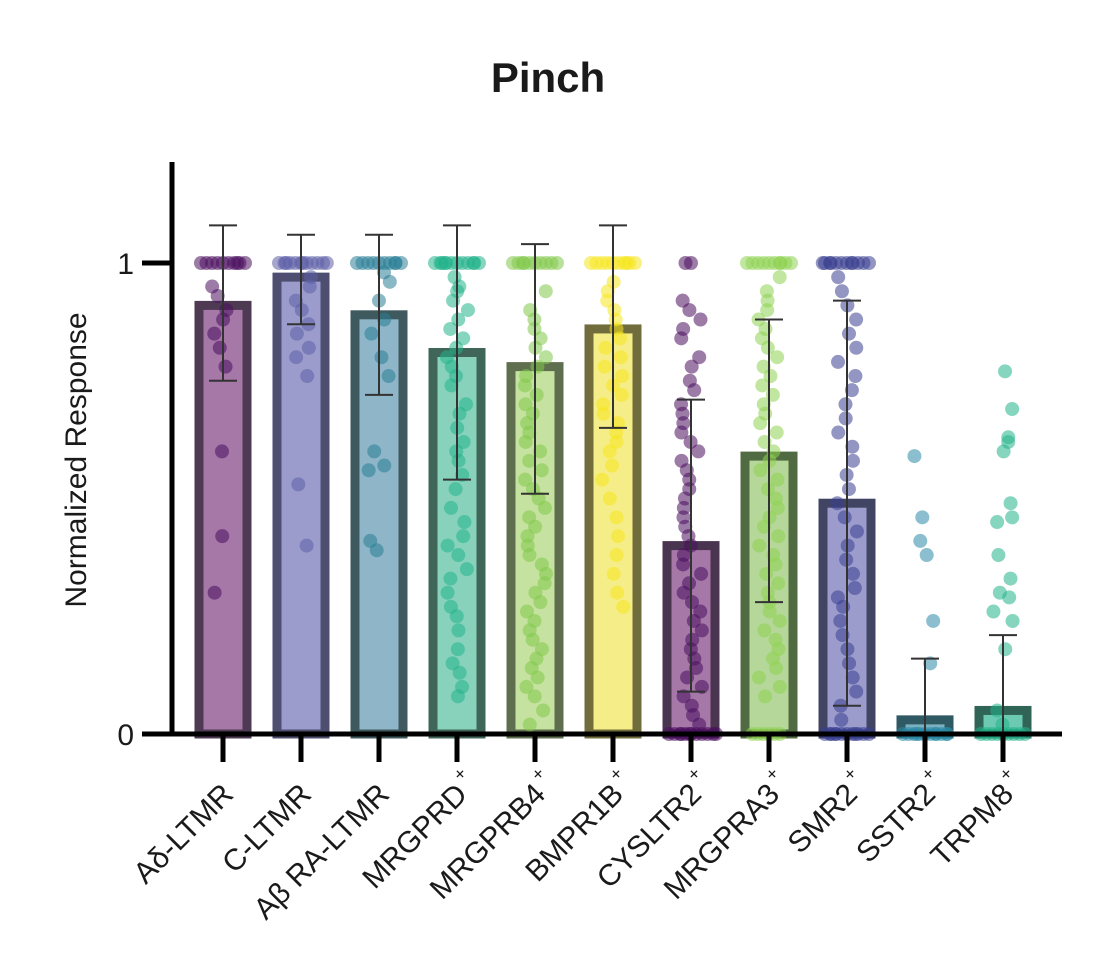  Describe the element at coordinates (76, 459) in the screenshot. I see `y-axis-label: Normalized Response` at that location.